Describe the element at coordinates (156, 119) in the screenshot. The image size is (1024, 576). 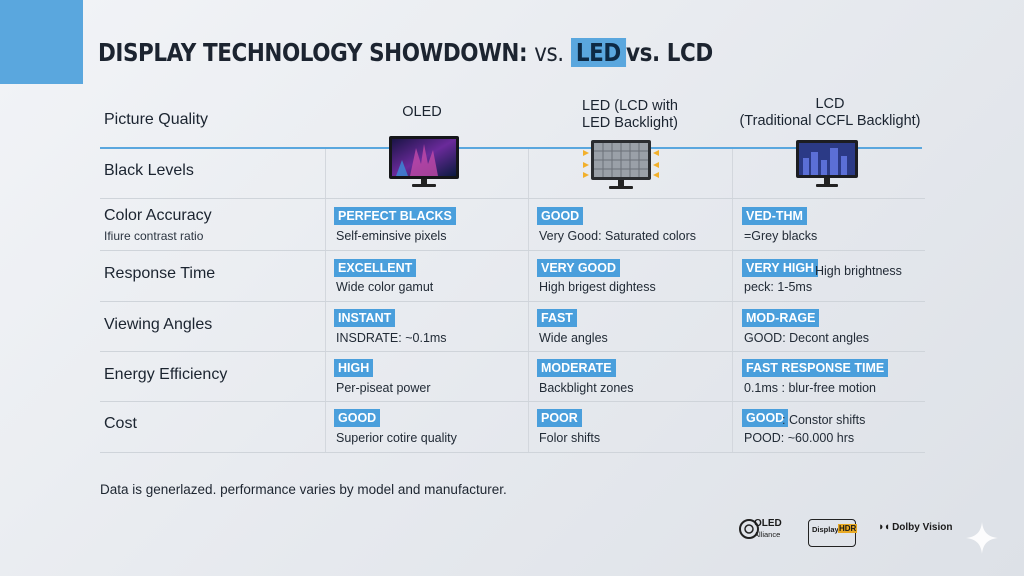
I see `row-label-picture-quality: Picture Quality` at that location.